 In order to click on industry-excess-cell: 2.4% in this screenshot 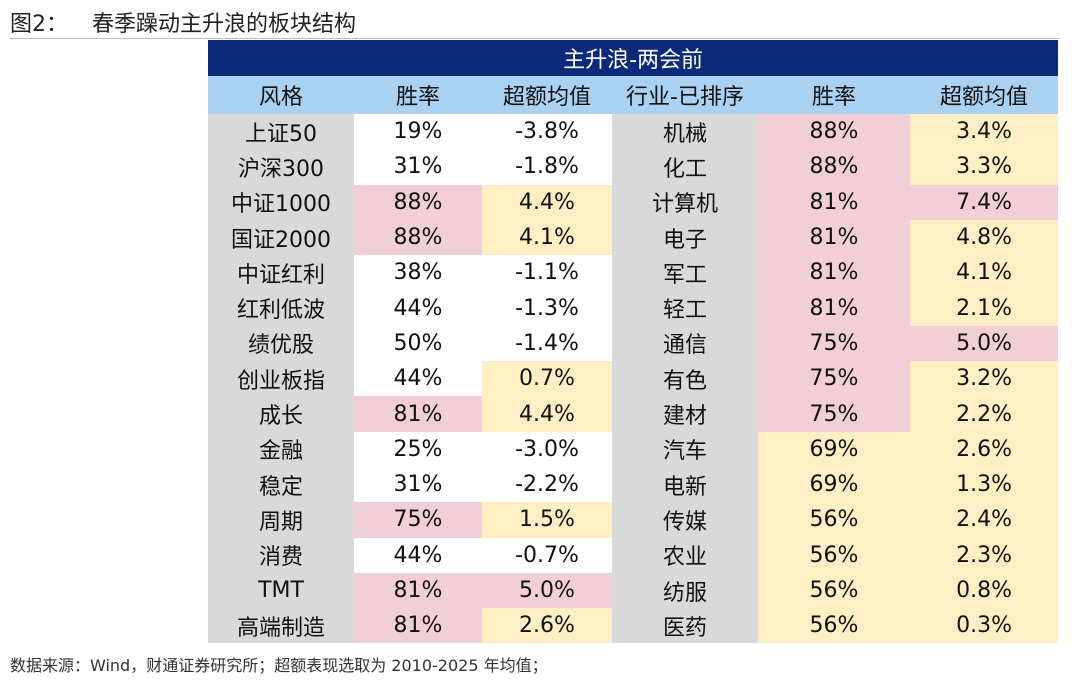, I will do `click(984, 520)`.